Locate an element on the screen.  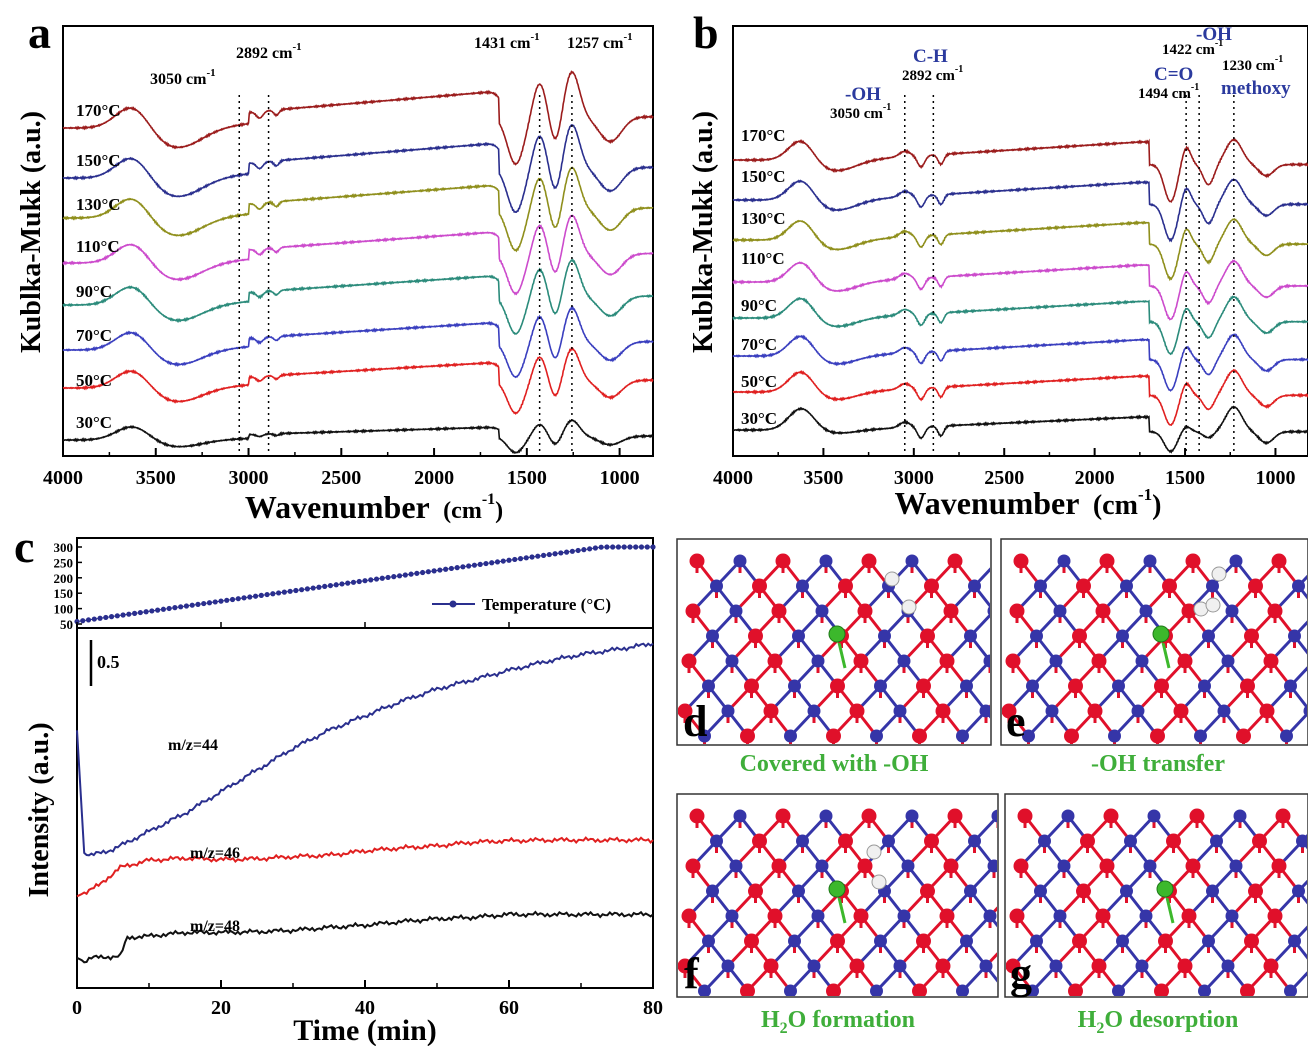
series-label: 70°C is located at coordinates (94, 335).